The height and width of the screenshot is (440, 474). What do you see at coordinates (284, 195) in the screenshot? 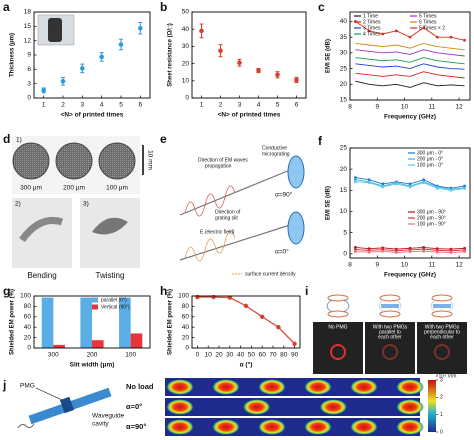
I see `annotation: α=90°` at bounding box center [284, 195].